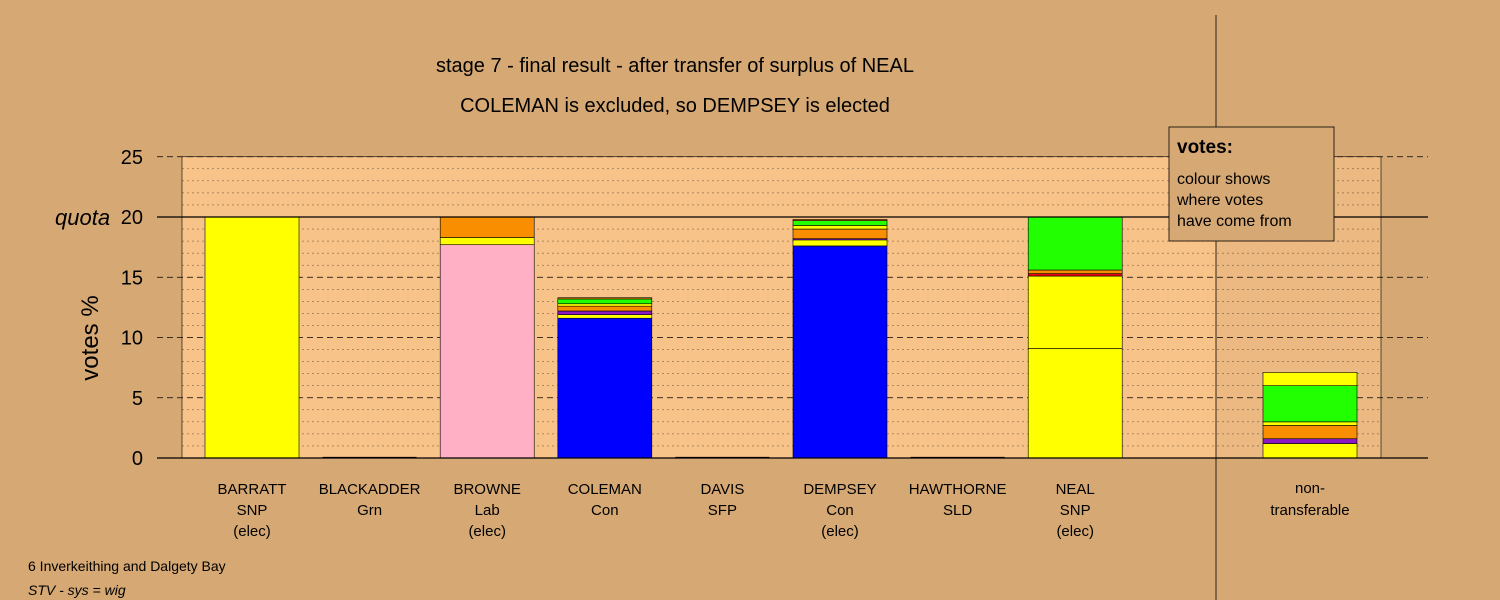 The height and width of the screenshot is (600, 1500). I want to click on y-tick-label: 20, so click(132, 218).